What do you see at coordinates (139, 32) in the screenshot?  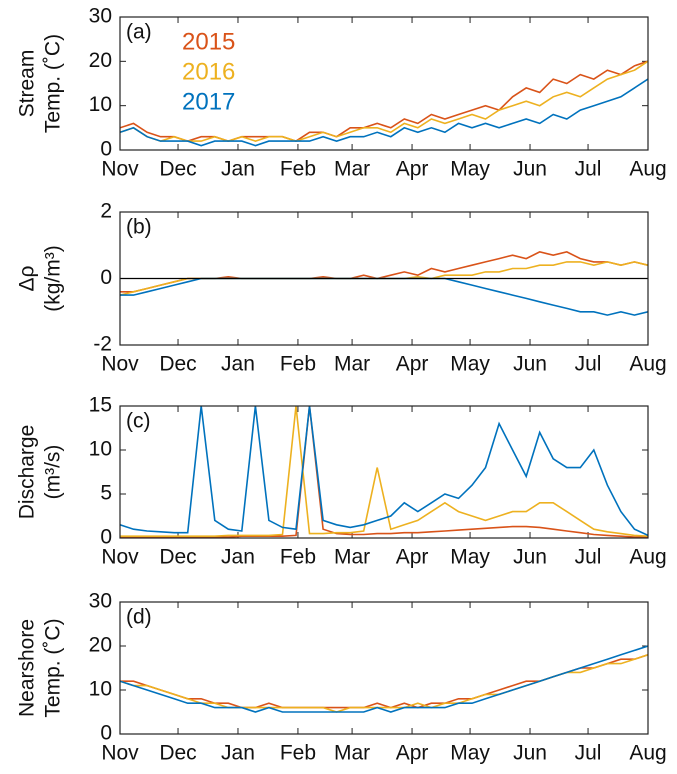 I see `panel-label: (a)` at bounding box center [139, 32].